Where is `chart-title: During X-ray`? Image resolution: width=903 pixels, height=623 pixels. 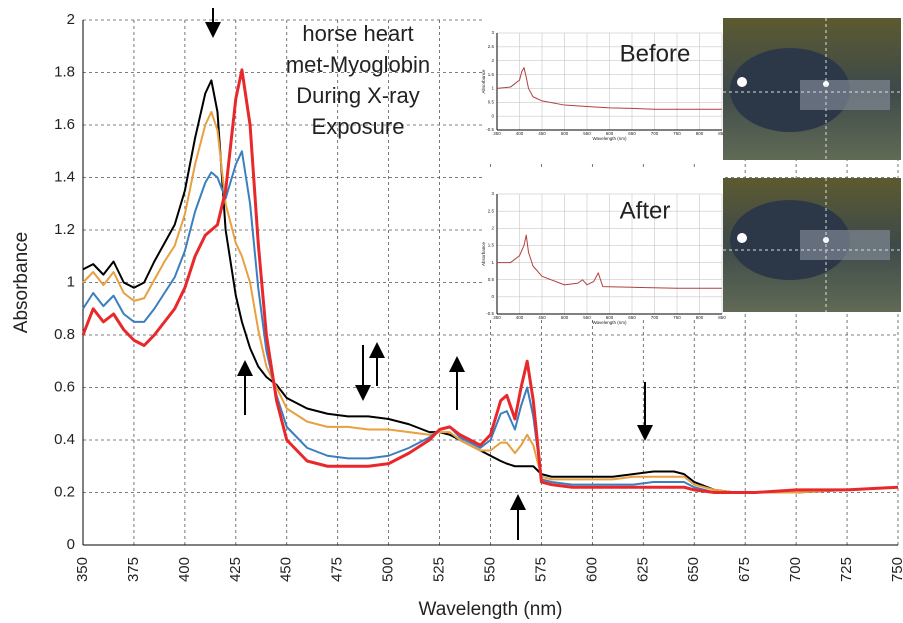 chart-title: During X-ray is located at coordinates (357, 95).